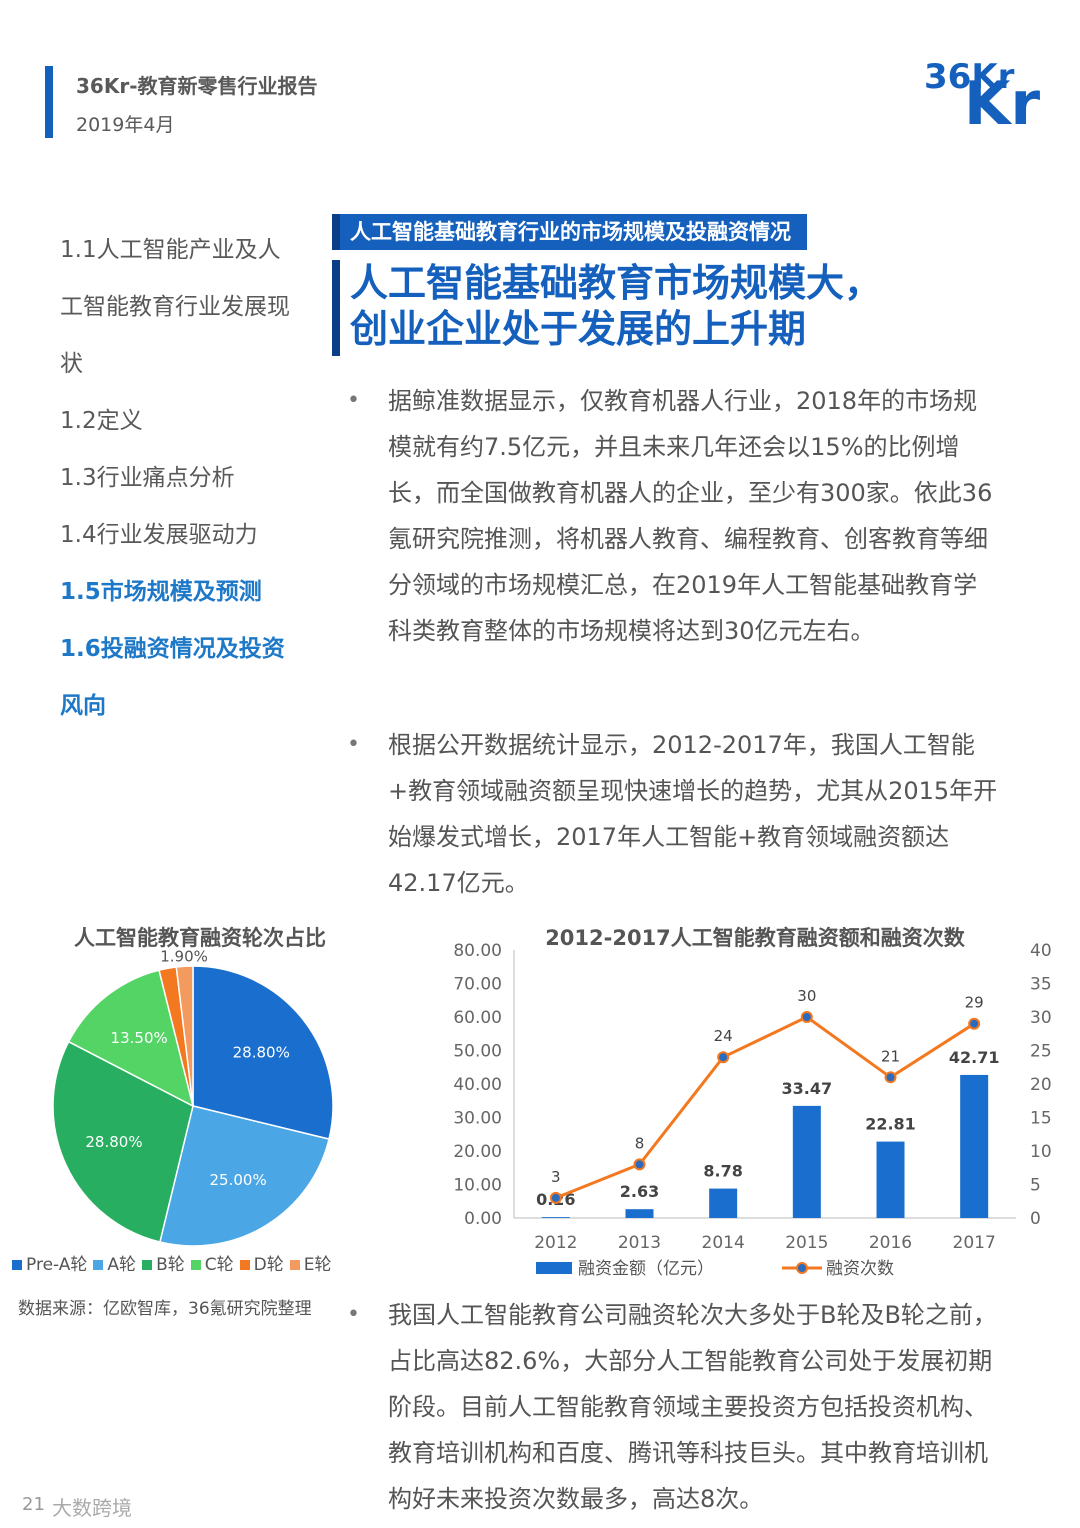 The height and width of the screenshot is (1528, 1080). I want to click on toc-item: 1.3行业痛点分析, so click(147, 478).